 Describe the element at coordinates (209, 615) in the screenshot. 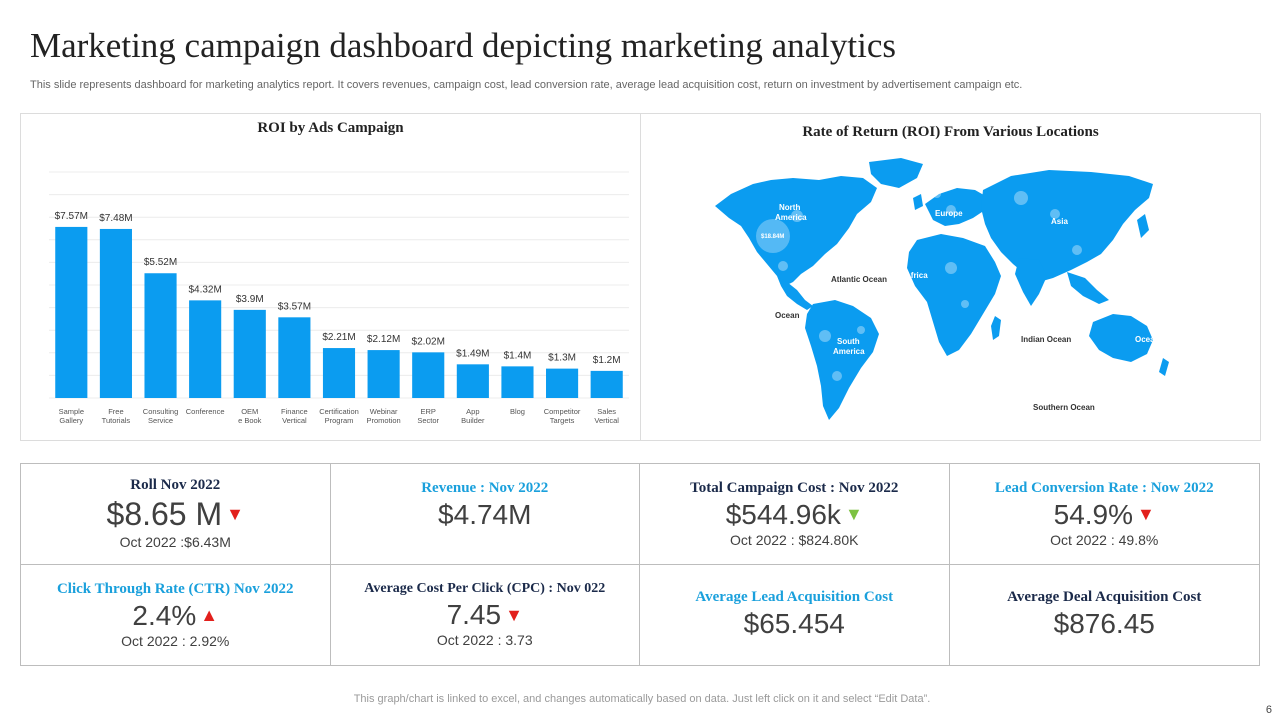

I see `trend-up-icon: ▲` at that location.